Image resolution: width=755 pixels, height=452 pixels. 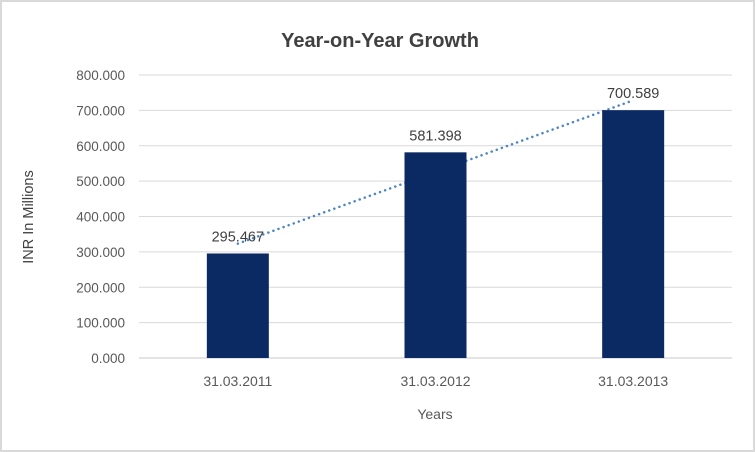 I want to click on data-label: 700.589, so click(x=633, y=94).